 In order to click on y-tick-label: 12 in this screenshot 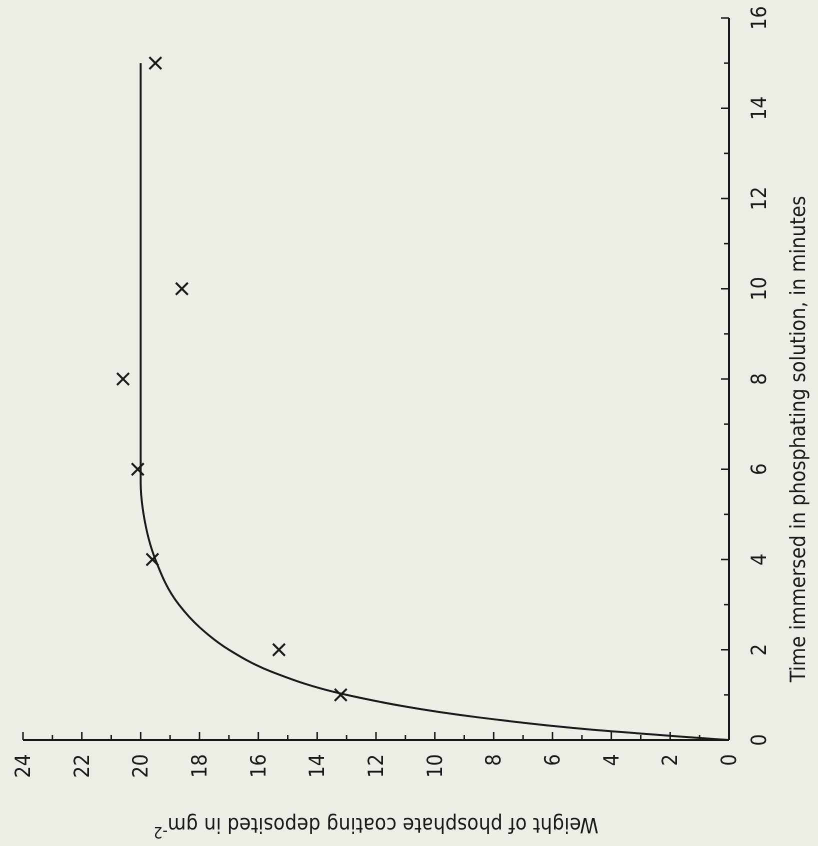, I will do `click(759, 198)`.